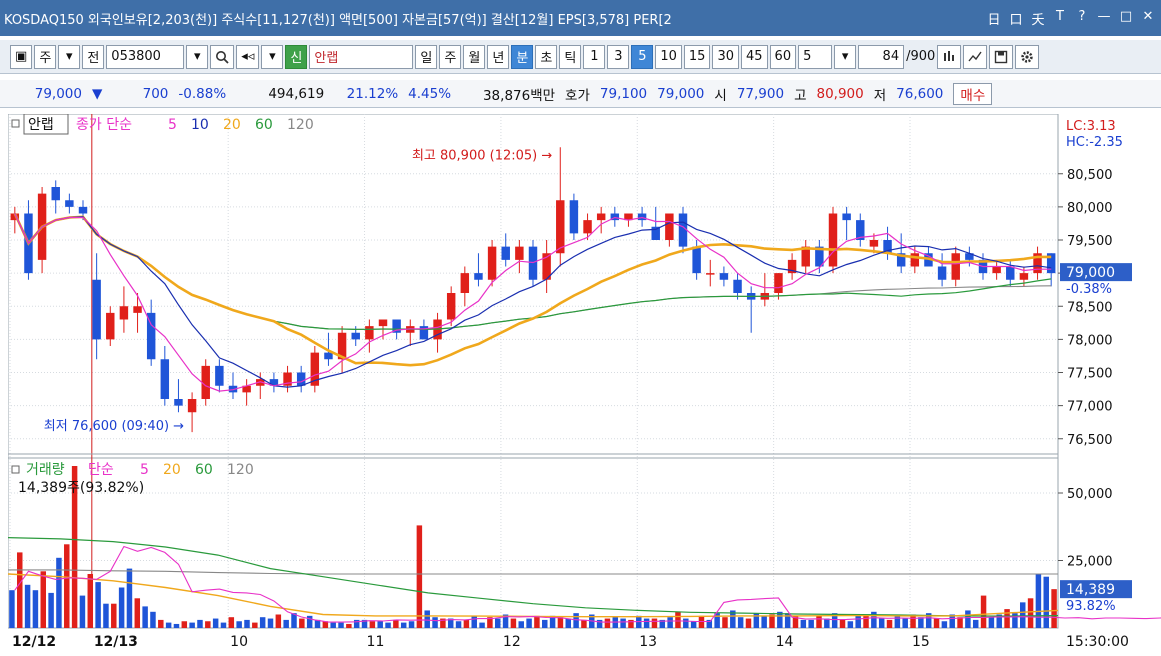 This screenshot has width=1161, height=656. What do you see at coordinates (1090, 494) in the screenshot?
I see `volume-tick-label: 50,000` at bounding box center [1090, 494].